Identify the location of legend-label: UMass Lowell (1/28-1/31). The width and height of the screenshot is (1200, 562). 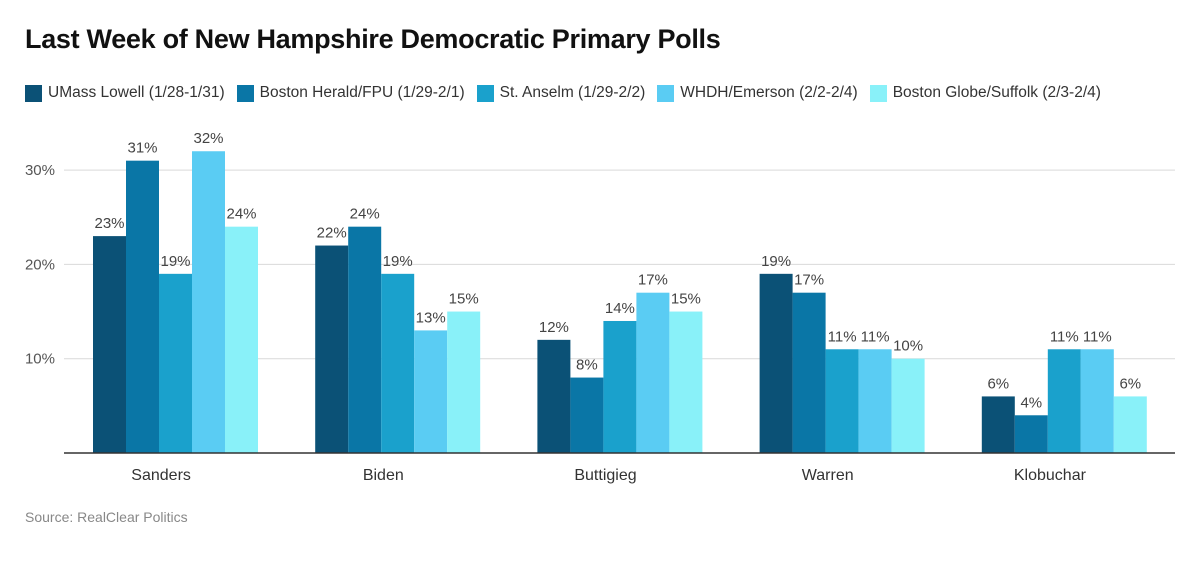
(136, 92).